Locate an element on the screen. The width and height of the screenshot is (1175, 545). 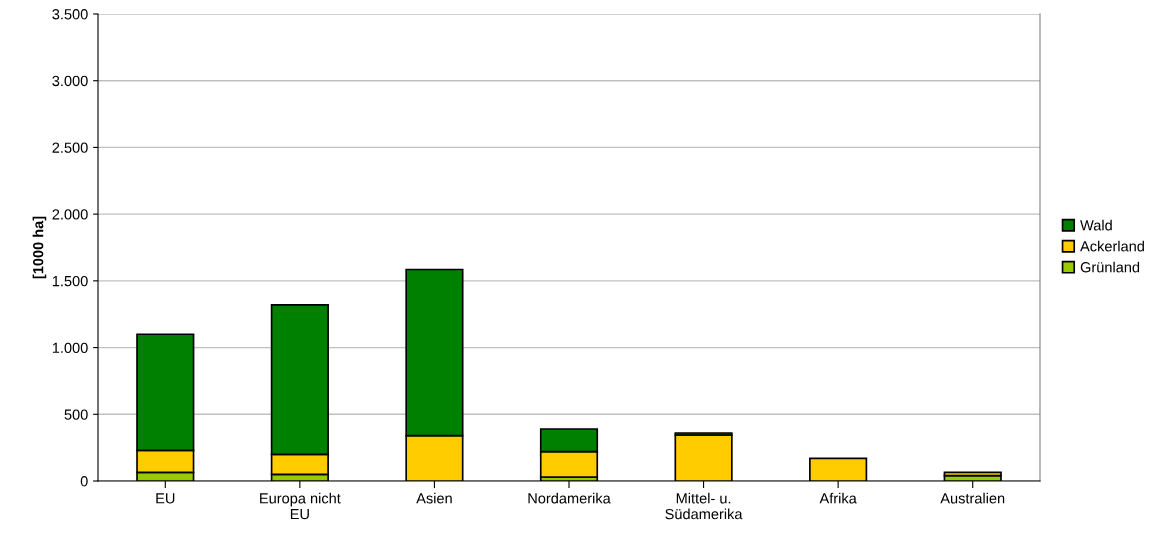
legend-label: Wald is located at coordinates (1096, 225).